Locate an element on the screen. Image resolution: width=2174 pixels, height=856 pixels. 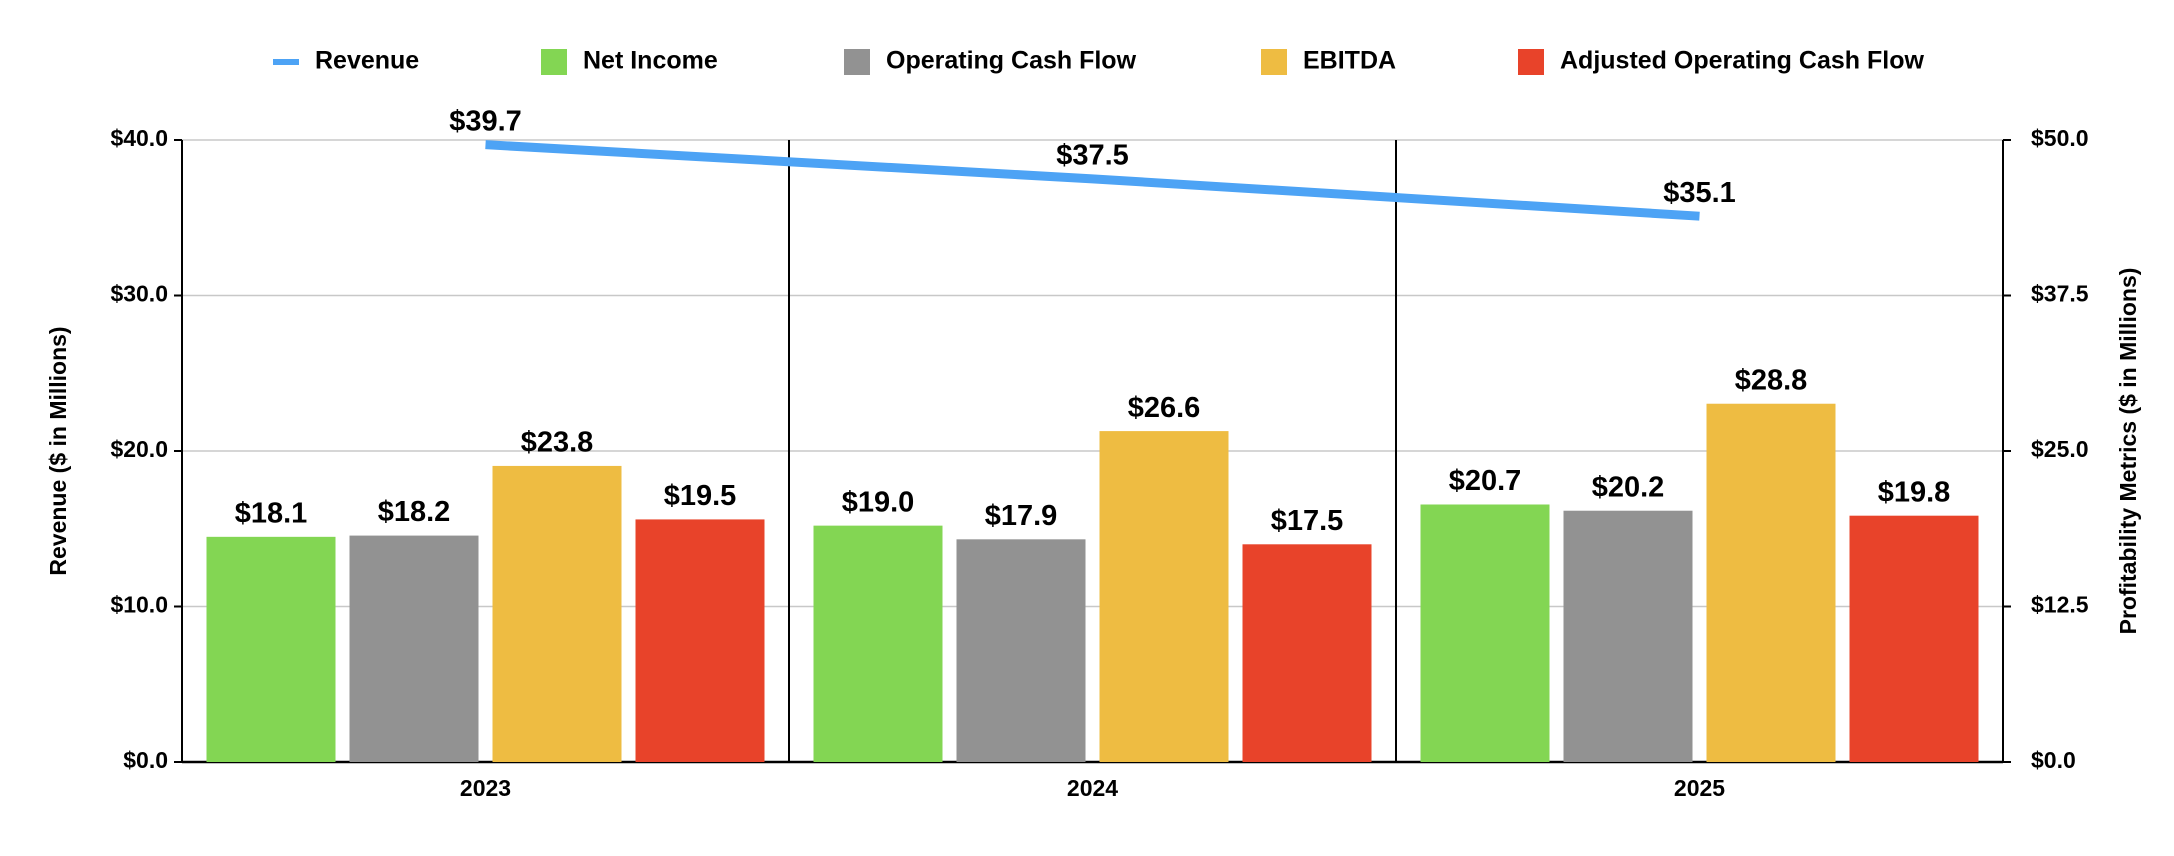
value-label: $37.5 is located at coordinates (1092, 156).